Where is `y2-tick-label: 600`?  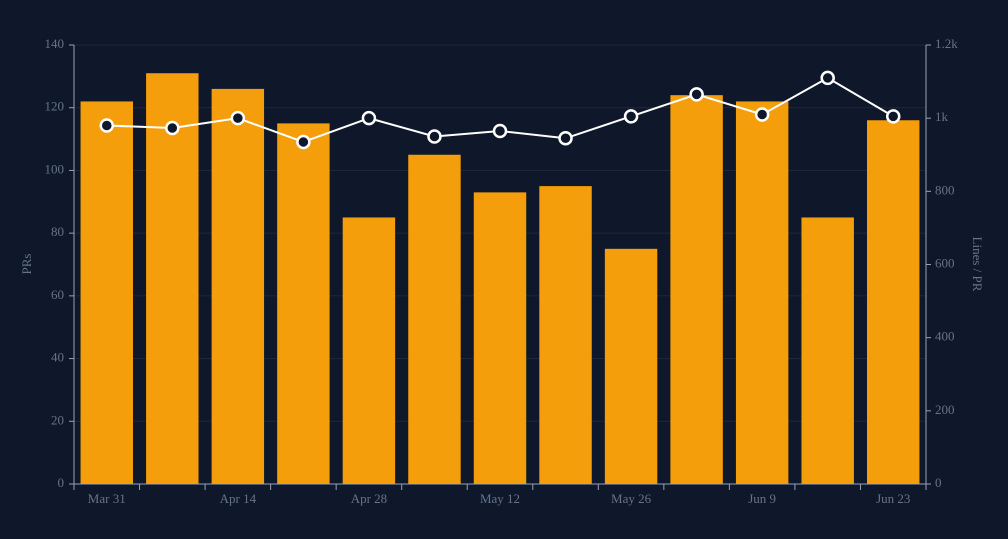 y2-tick-label: 600 is located at coordinates (945, 262).